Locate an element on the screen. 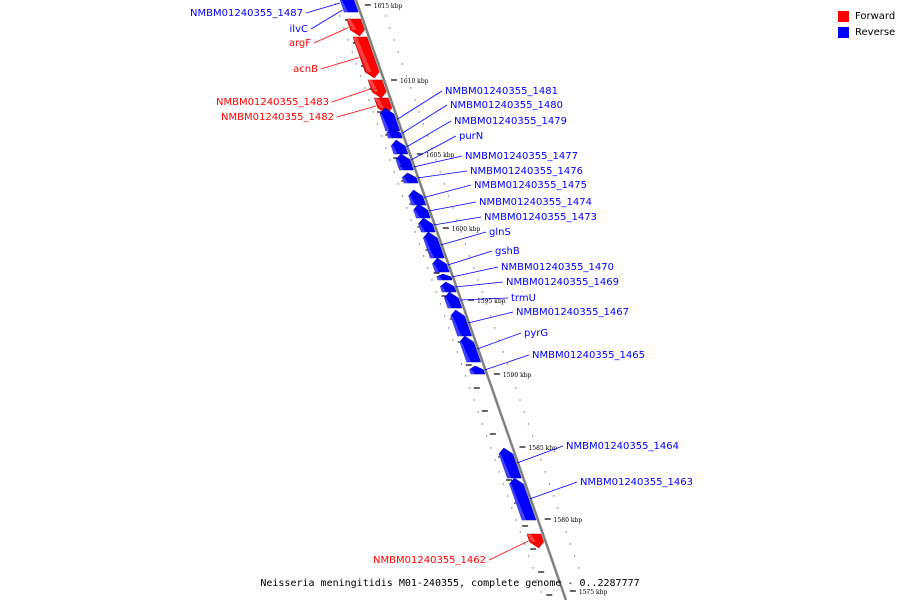  legend-item-forward: Forward is located at coordinates (866, 16).